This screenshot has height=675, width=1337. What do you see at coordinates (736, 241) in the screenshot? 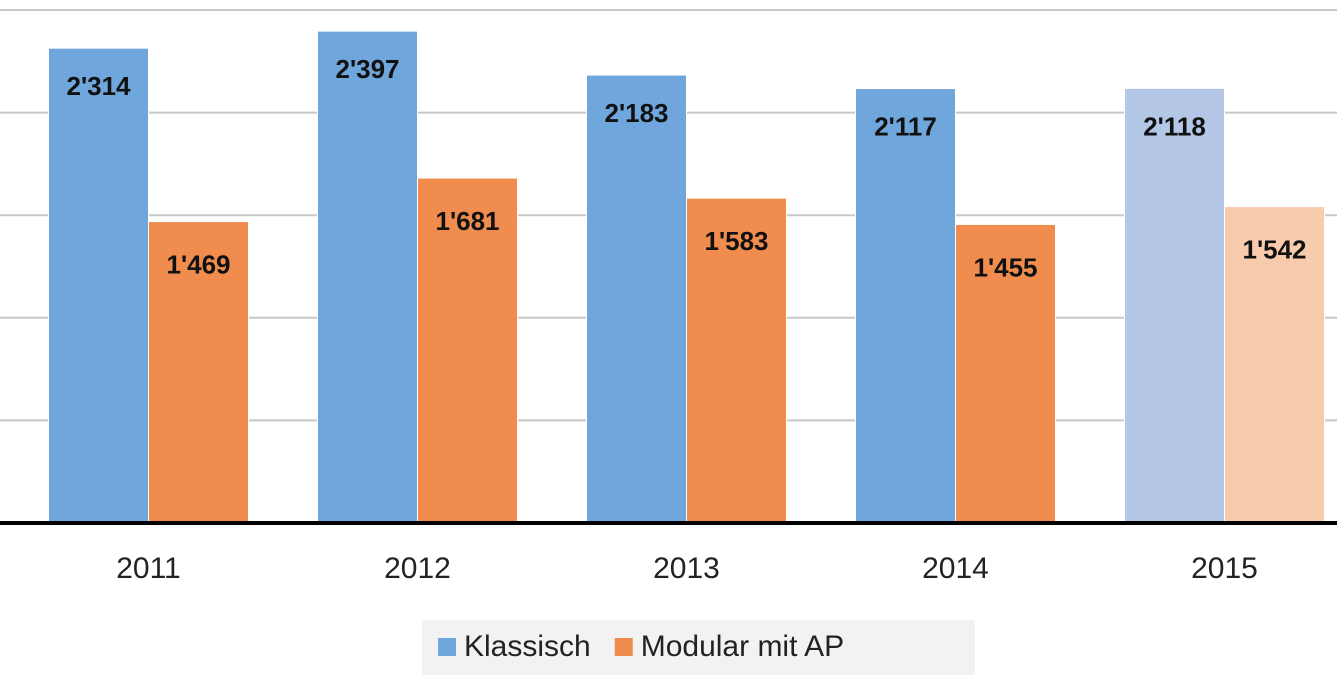
I see `data-label: 1'583` at bounding box center [736, 241].